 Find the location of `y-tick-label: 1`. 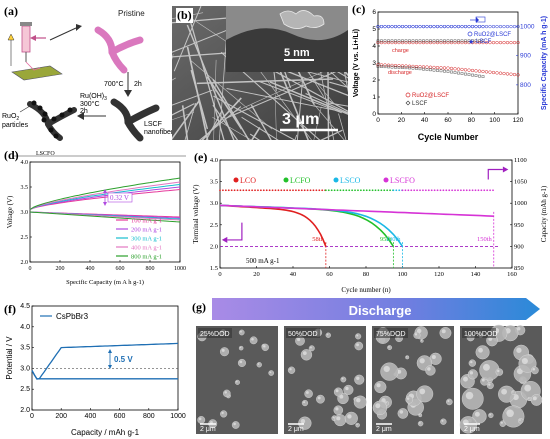

y-tick-label: 1 is located at coordinates (374, 97).